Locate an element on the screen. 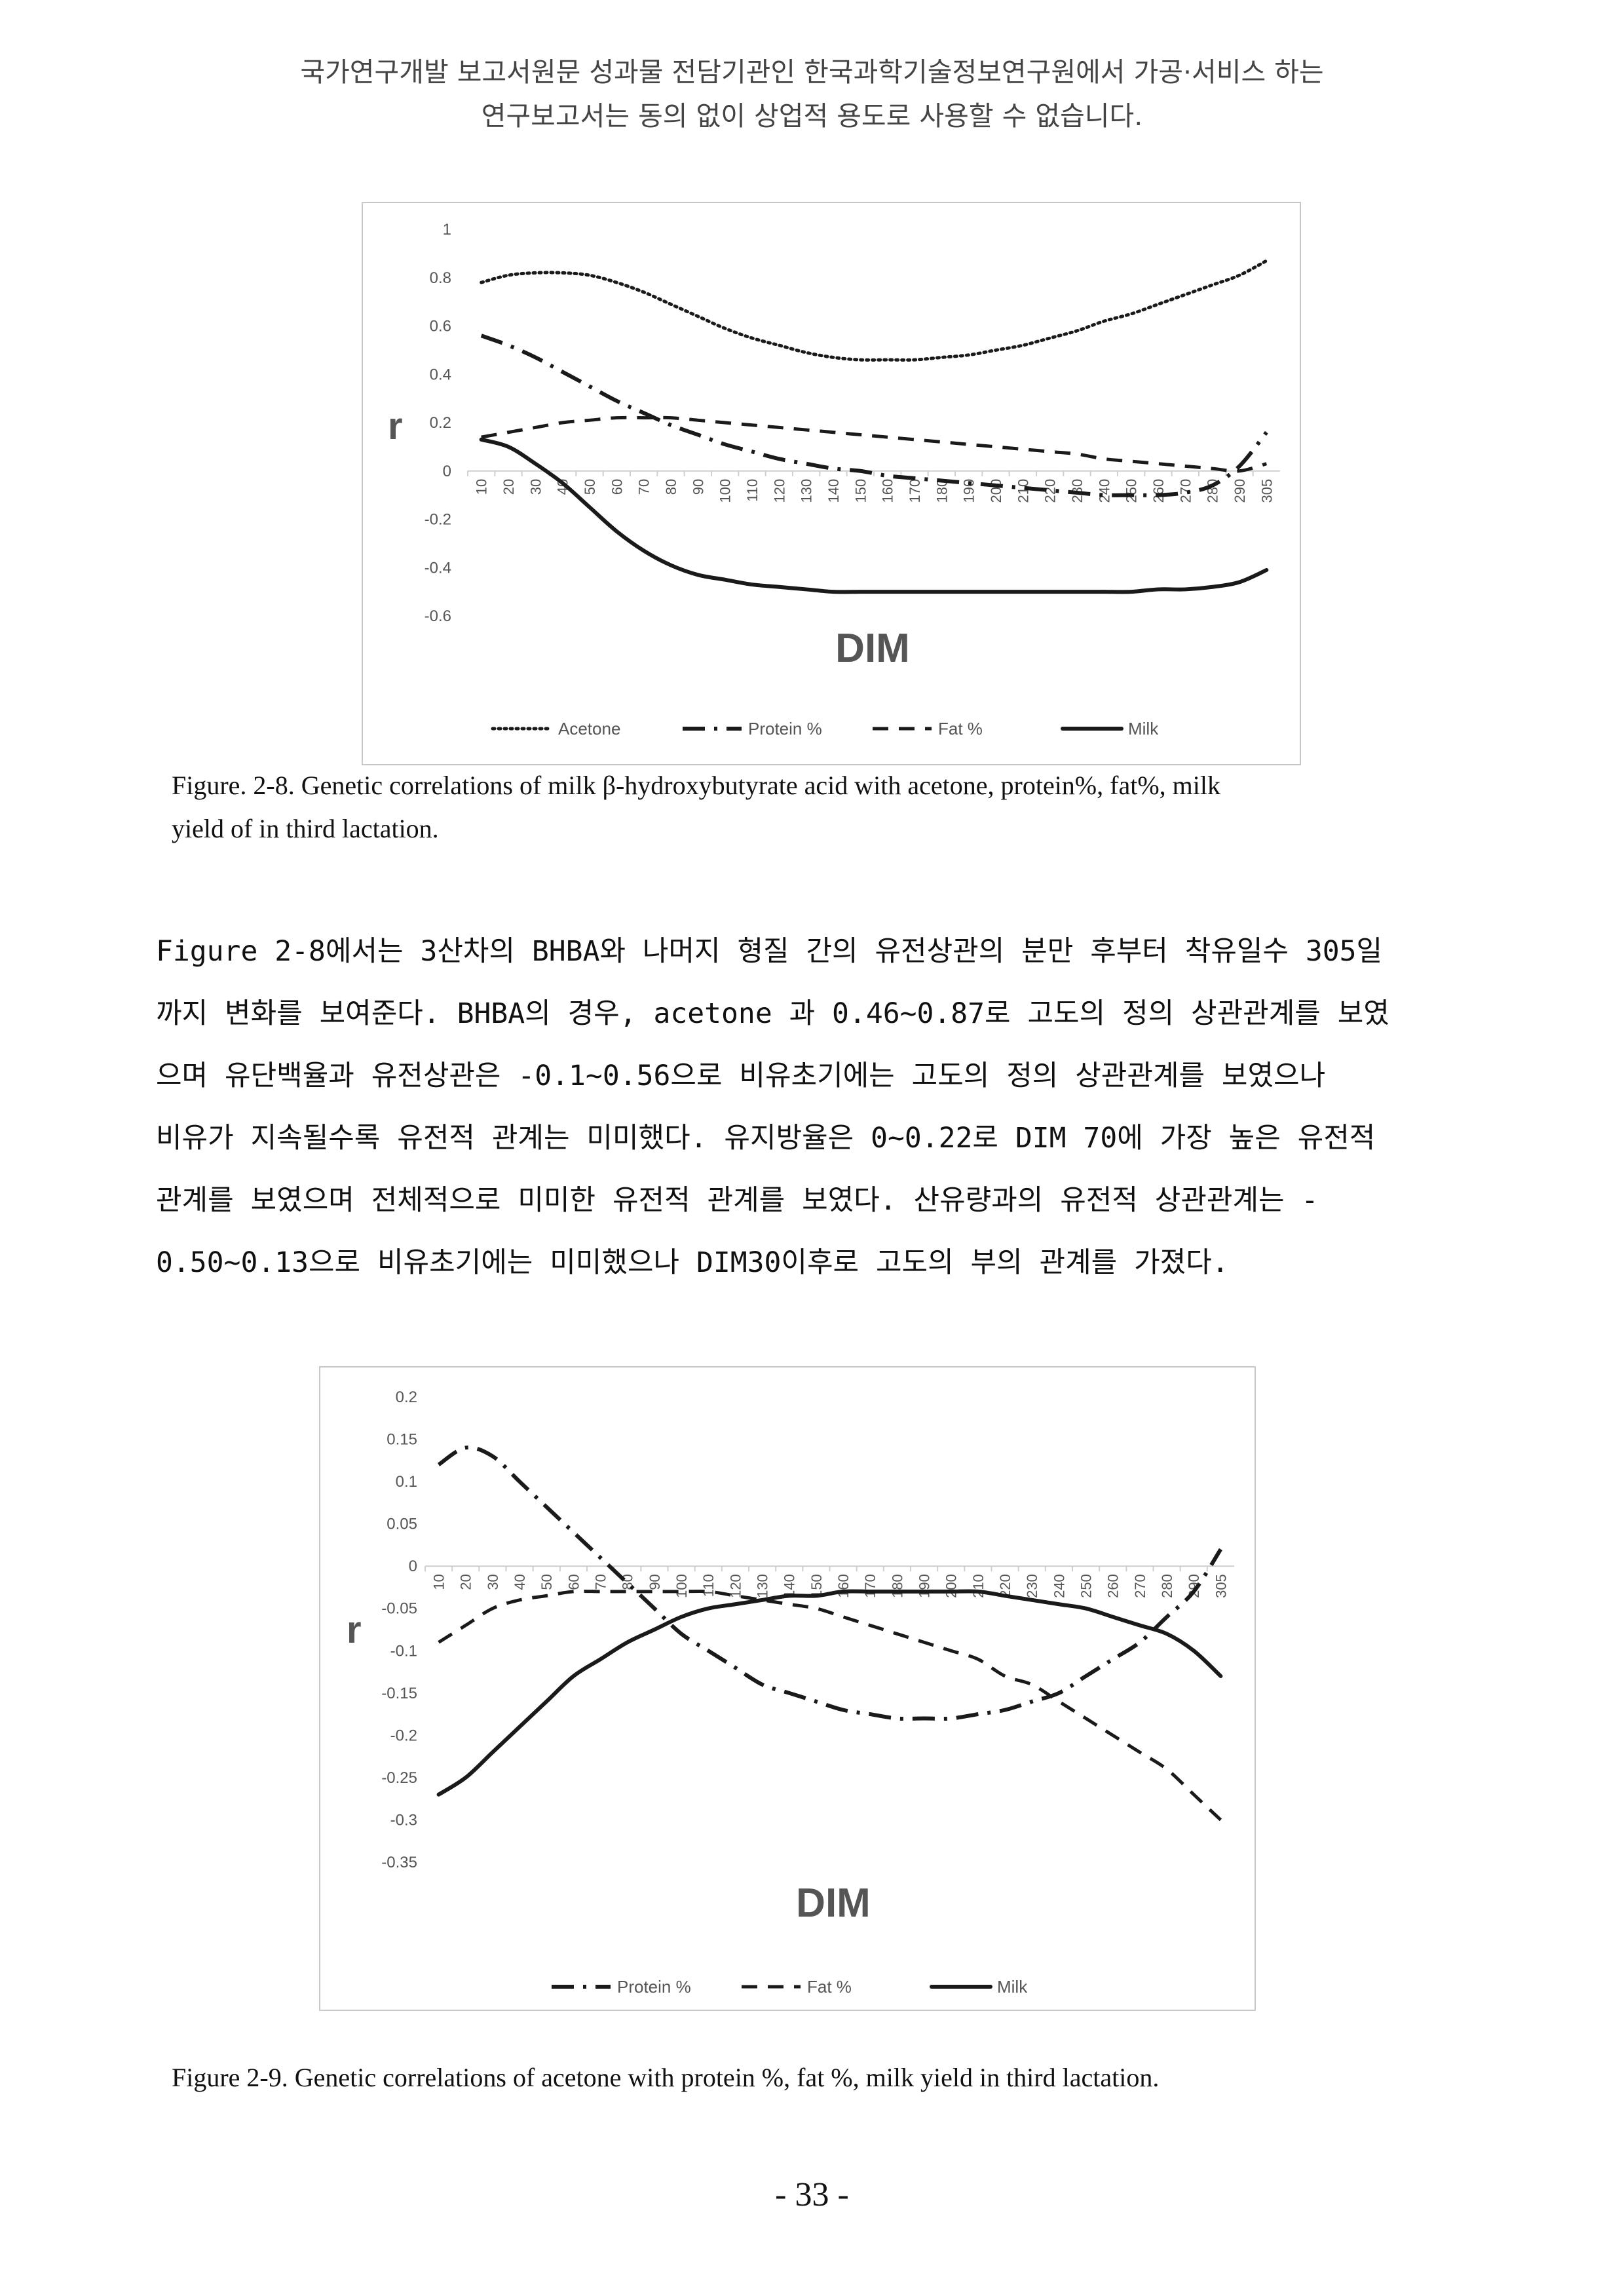  chart1-xtick-label: 70 is located at coordinates (644, 487).